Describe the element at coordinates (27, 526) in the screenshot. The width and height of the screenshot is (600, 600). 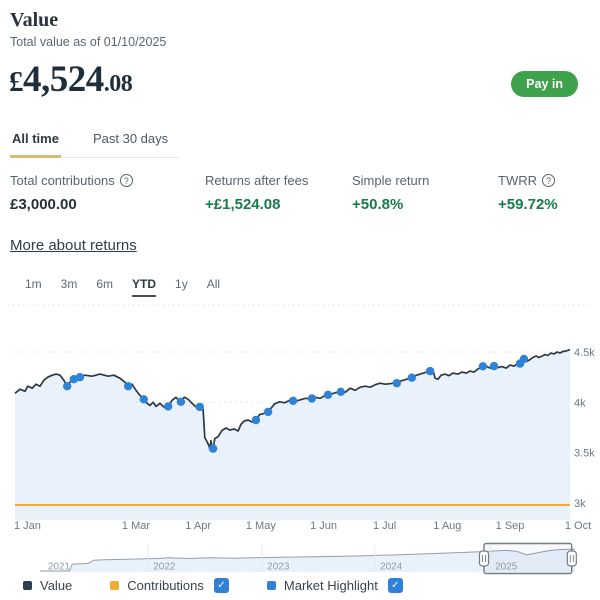
I see `x-axis-label: 1 Jan` at that location.